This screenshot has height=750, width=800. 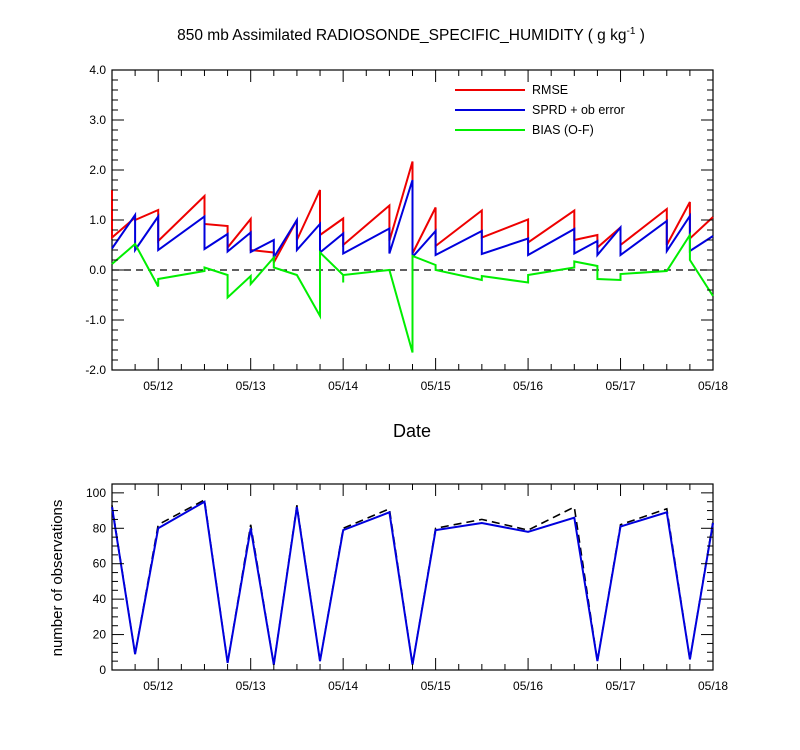 I want to click on top-x-tick-label: 05/13, so click(x=251, y=386).